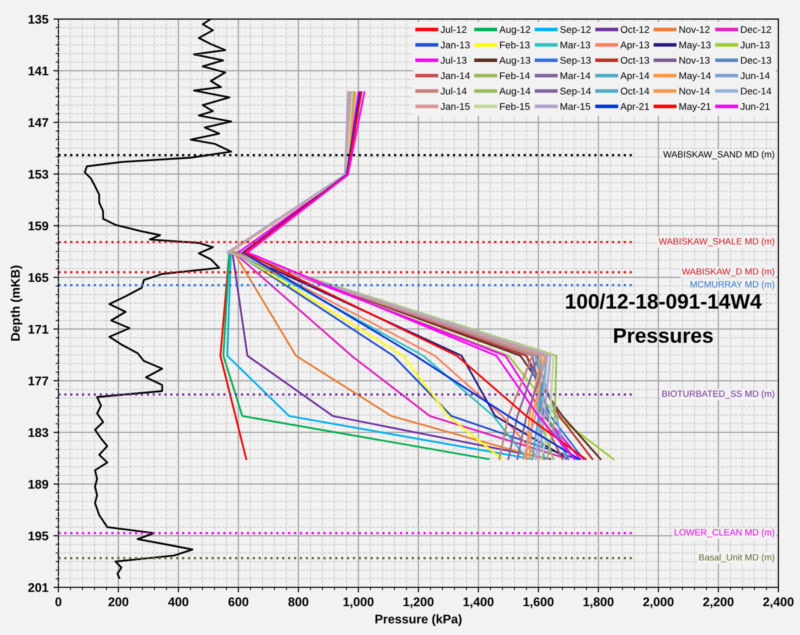 This screenshot has height=635, width=800. Describe the element at coordinates (453, 60) in the screenshot. I see `legend-label: Jul-13` at that location.